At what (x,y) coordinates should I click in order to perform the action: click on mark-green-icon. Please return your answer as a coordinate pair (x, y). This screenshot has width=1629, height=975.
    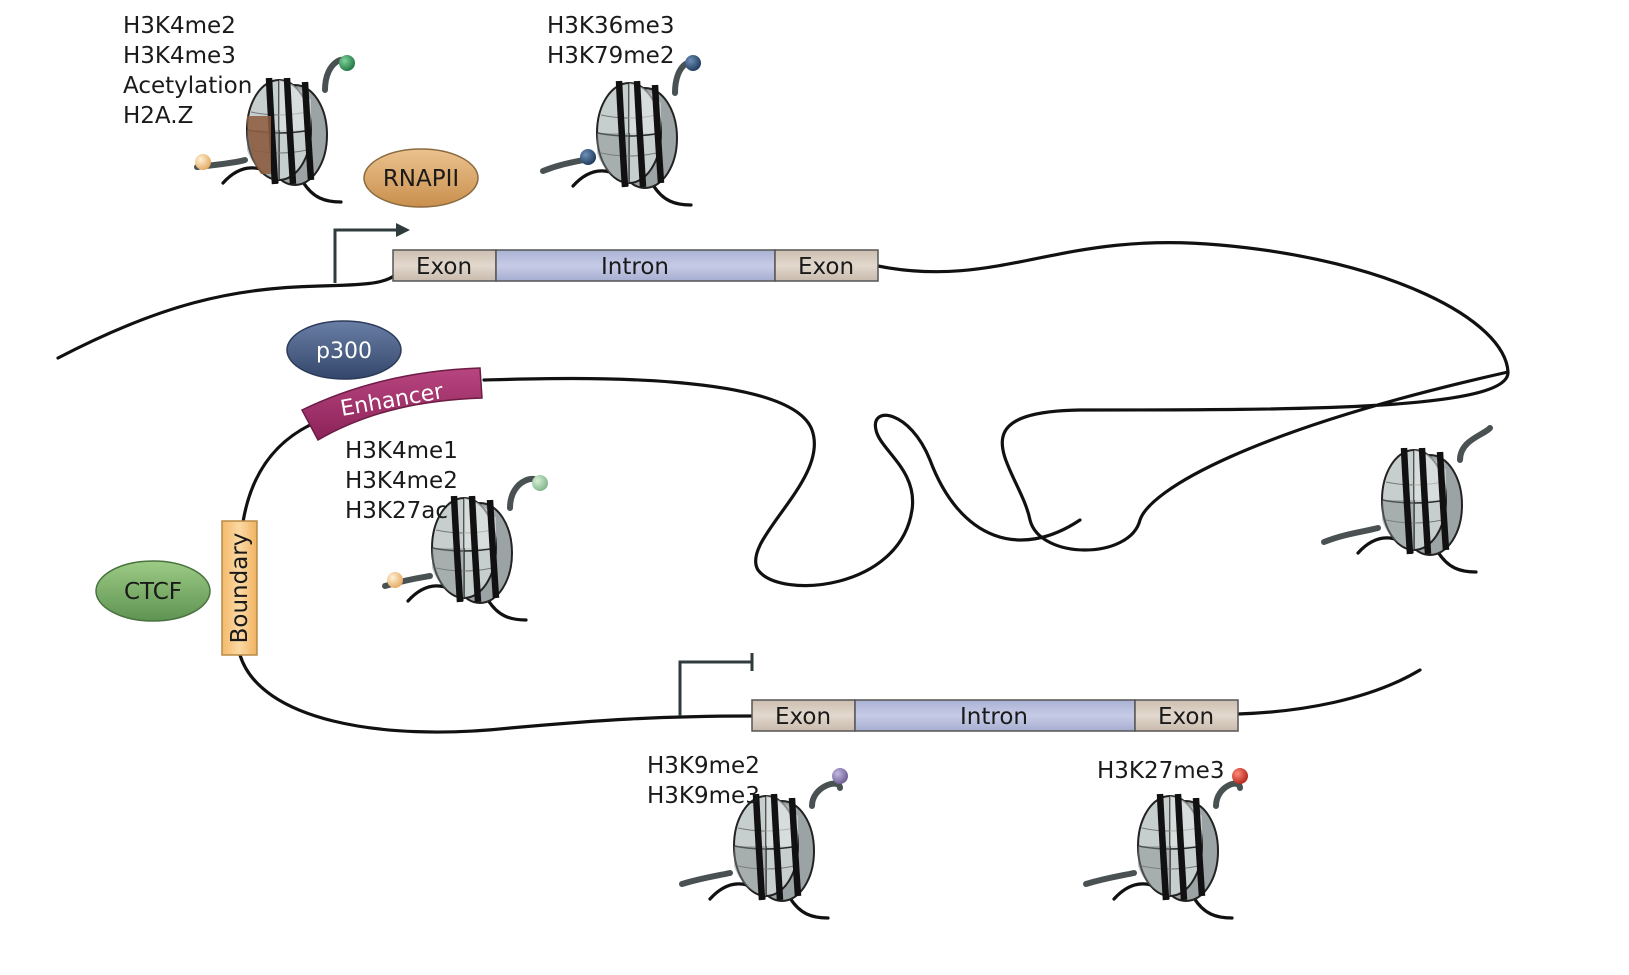
    Looking at the image, I should click on (347, 63).